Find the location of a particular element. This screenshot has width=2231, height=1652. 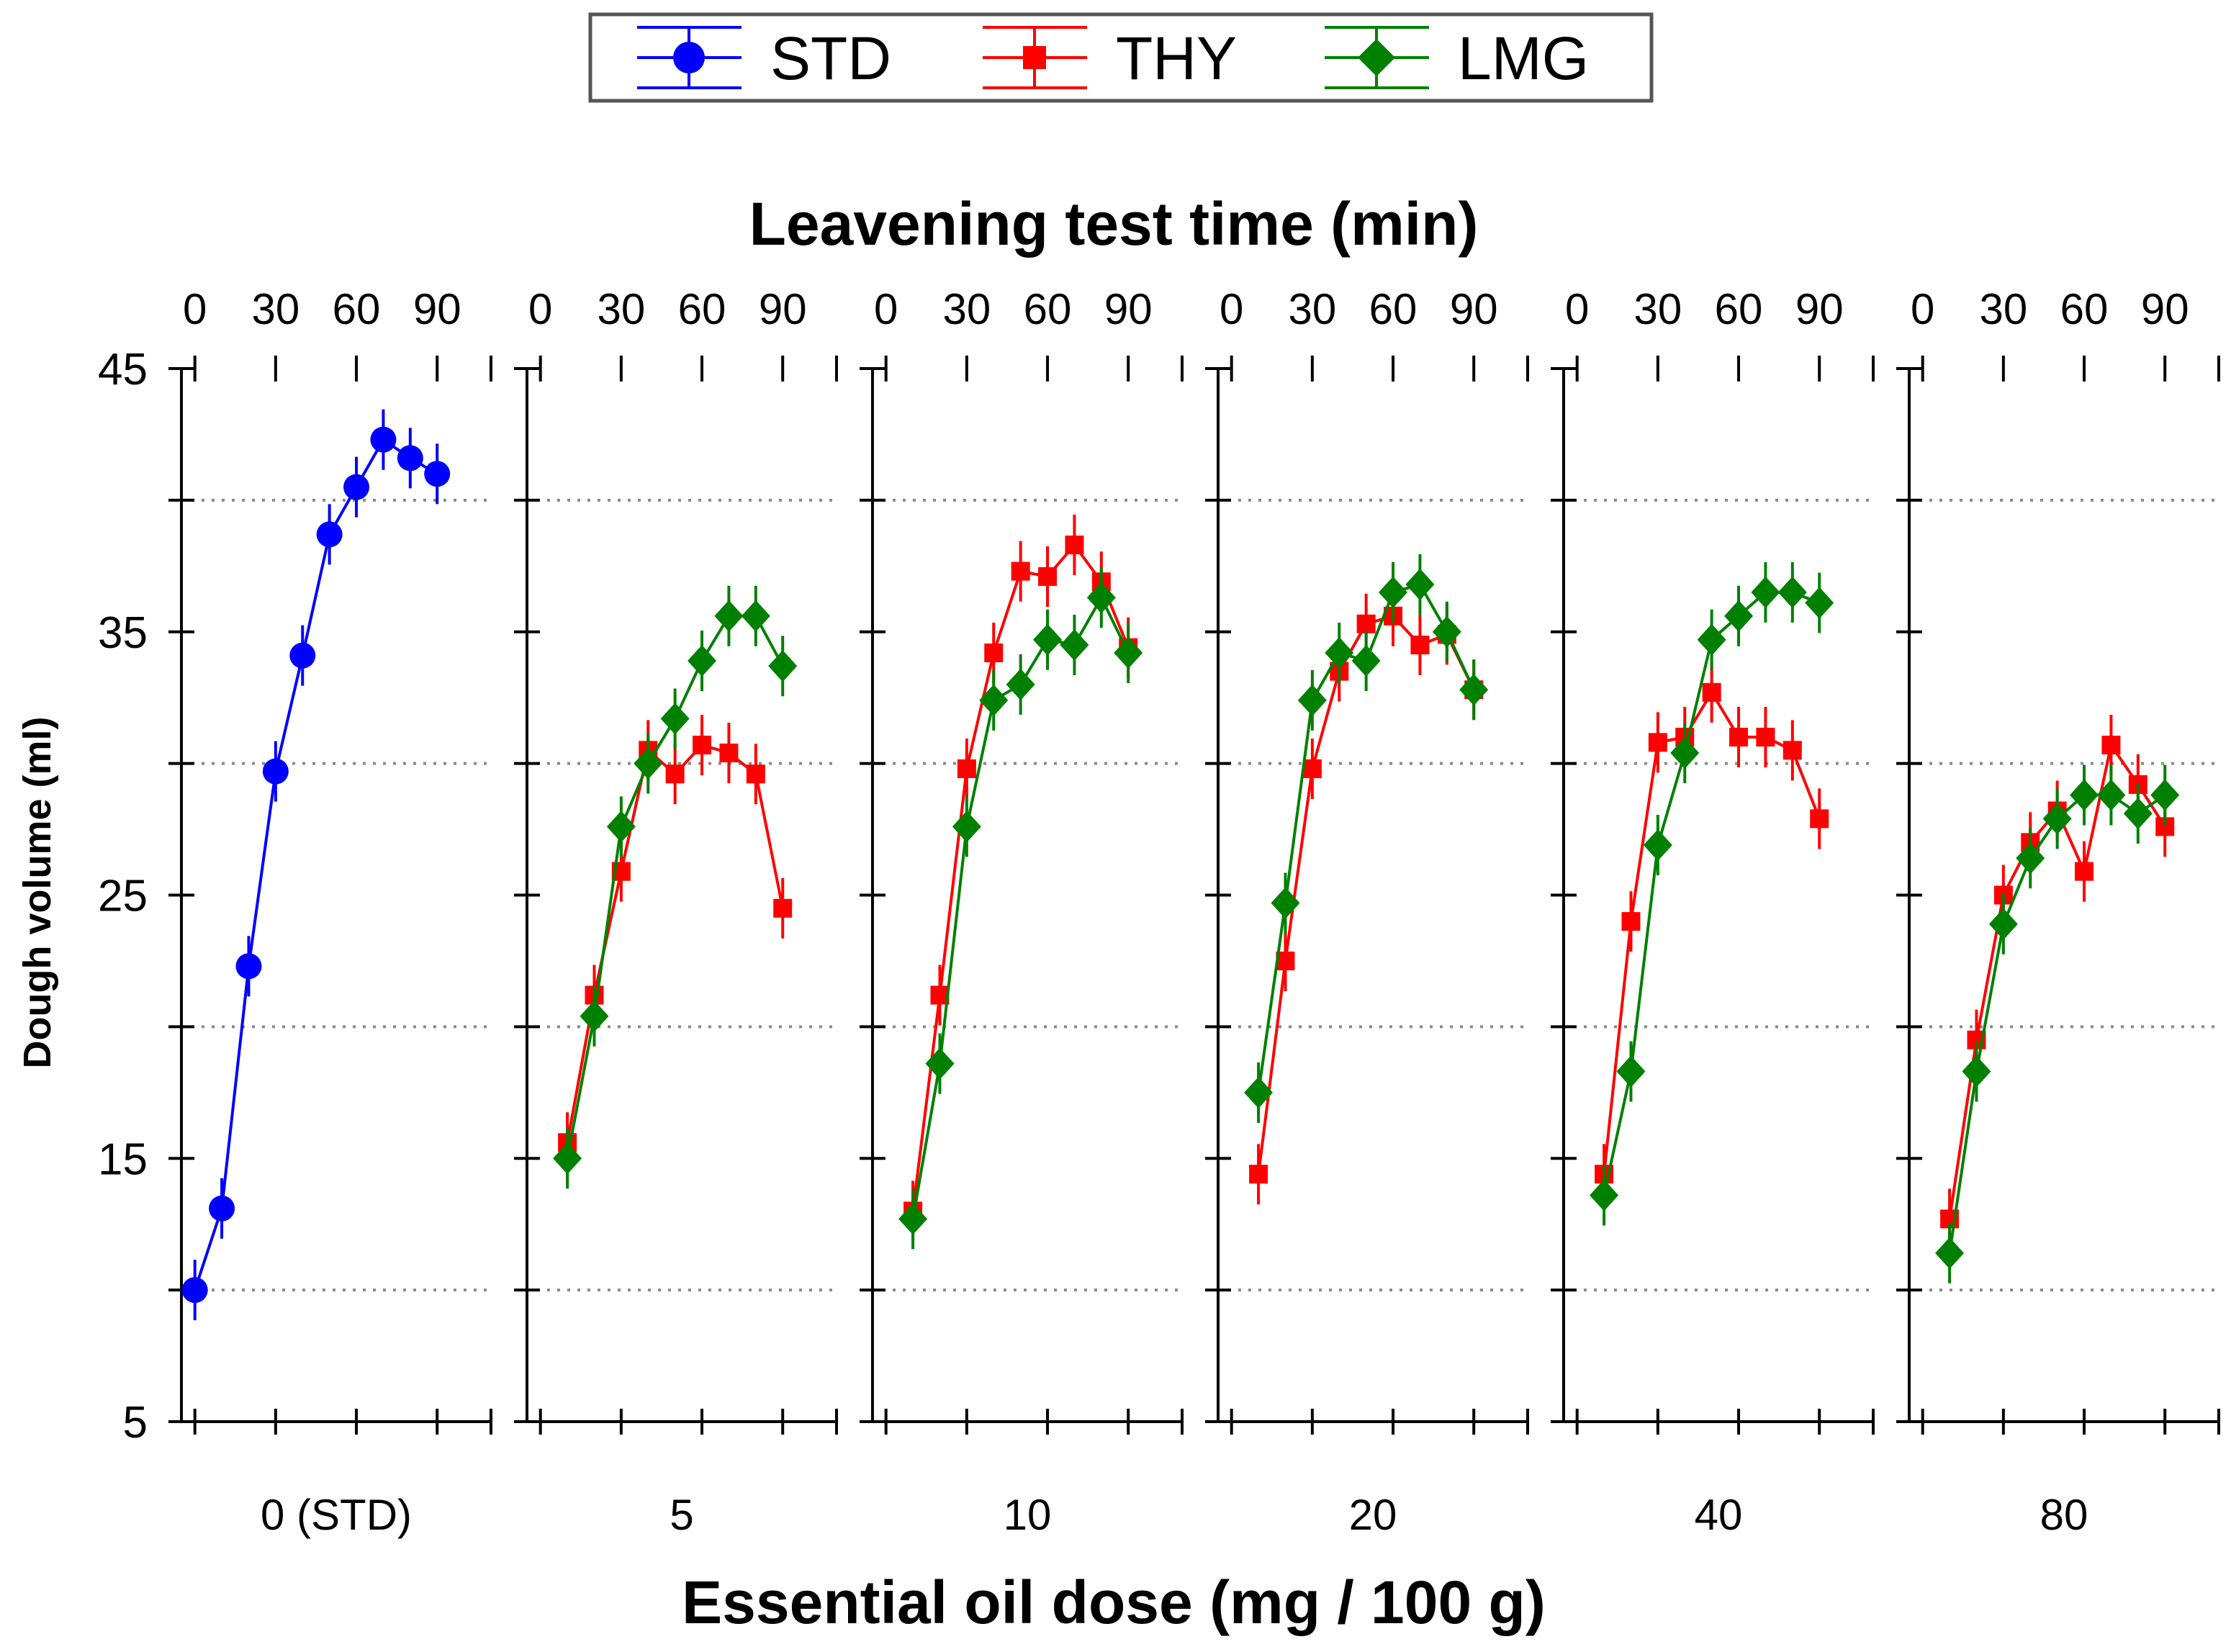

panel-0-top-tick-label-0: 0 is located at coordinates (195, 309).